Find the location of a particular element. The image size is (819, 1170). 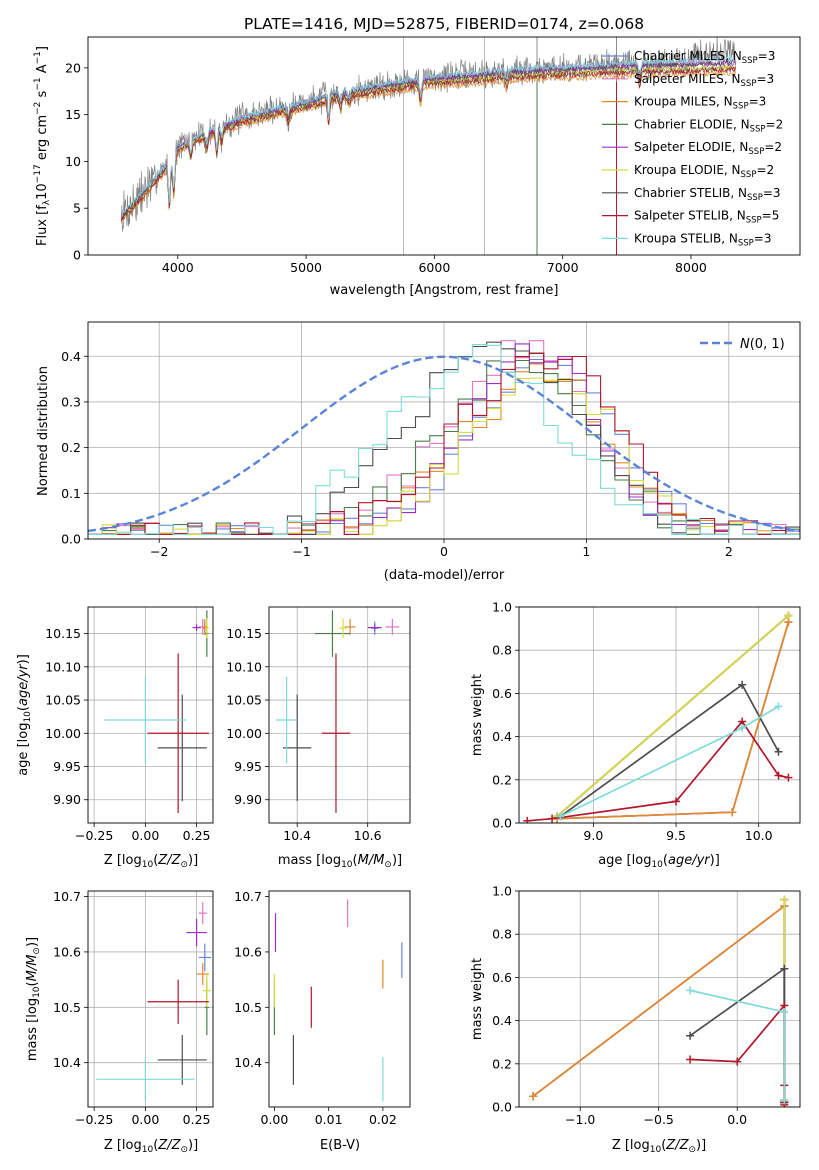

x-tick-label: 0.01 is located at coordinates (329, 1119).